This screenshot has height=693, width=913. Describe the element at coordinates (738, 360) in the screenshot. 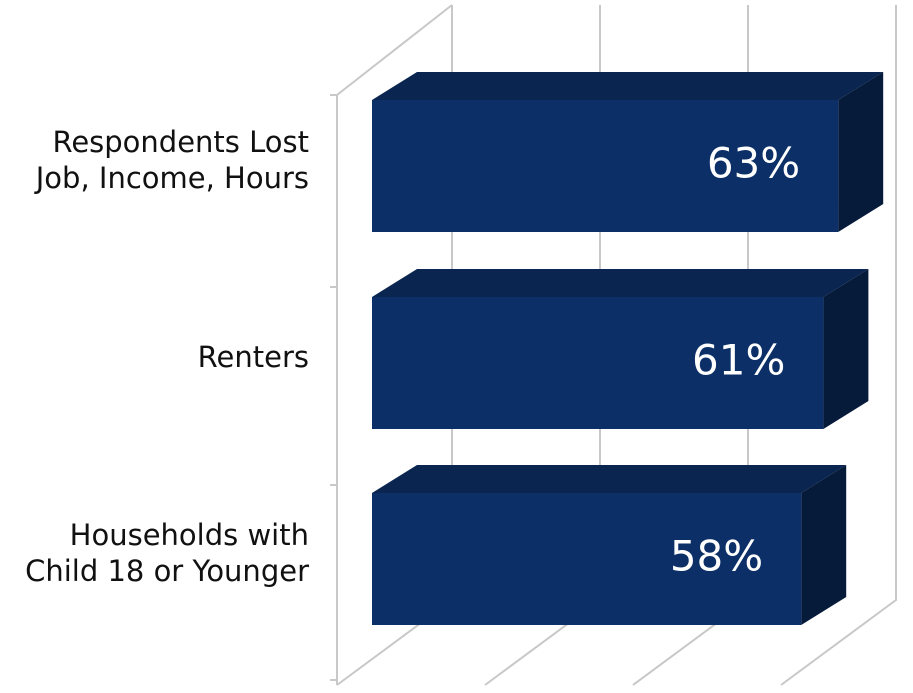

I see `value-label: 61%` at that location.